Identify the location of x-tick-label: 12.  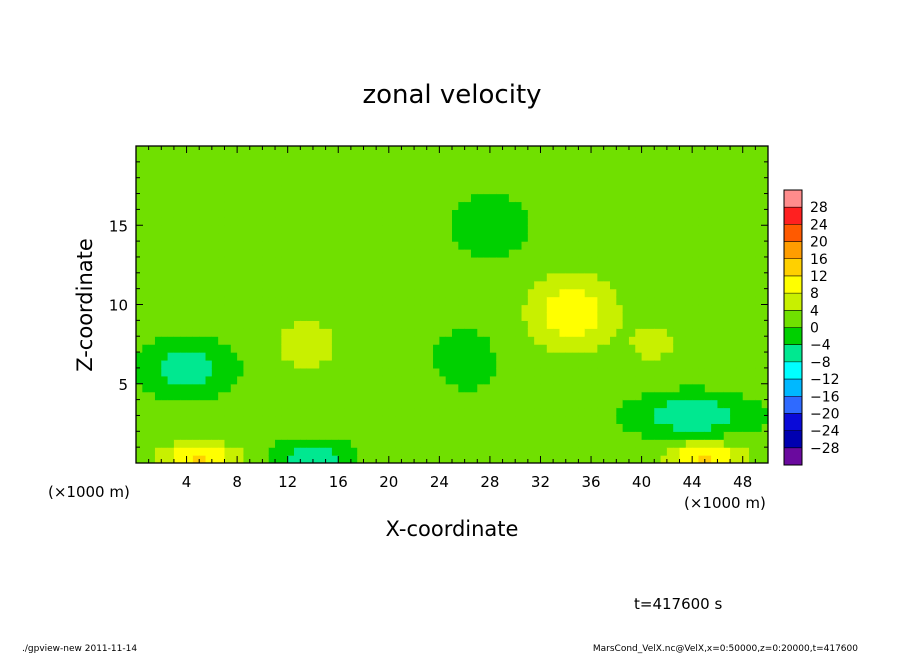
(287, 482).